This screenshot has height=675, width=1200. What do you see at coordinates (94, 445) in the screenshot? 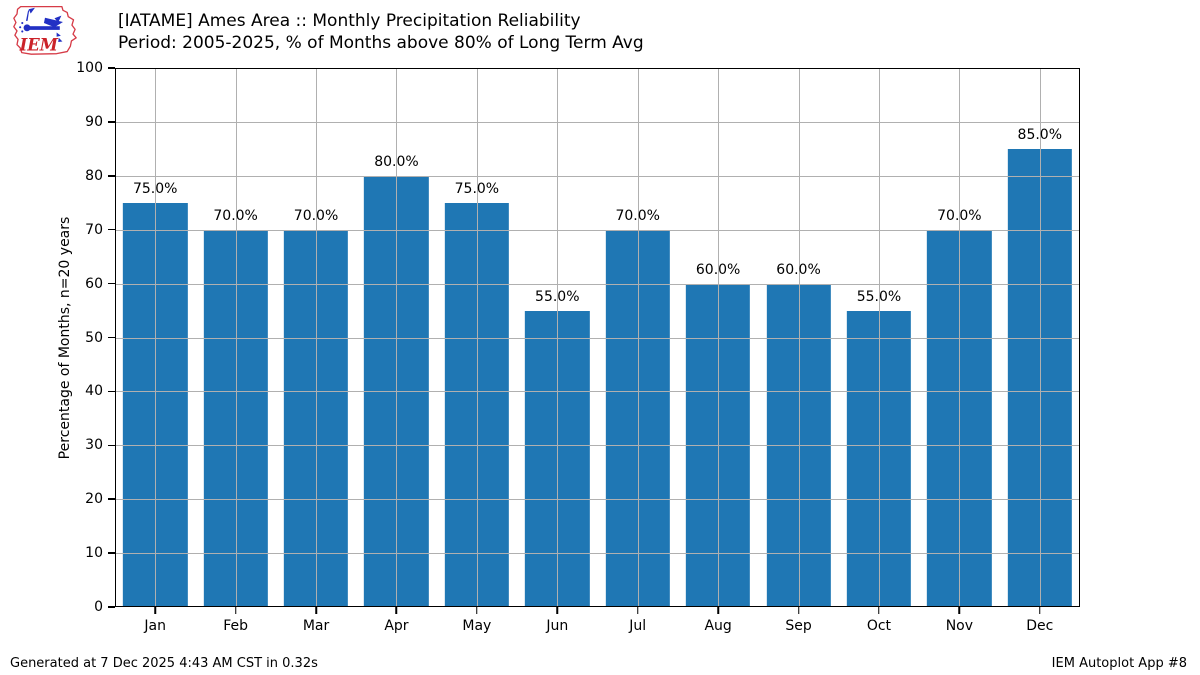
I see `y-tick-label: 30` at bounding box center [94, 445].